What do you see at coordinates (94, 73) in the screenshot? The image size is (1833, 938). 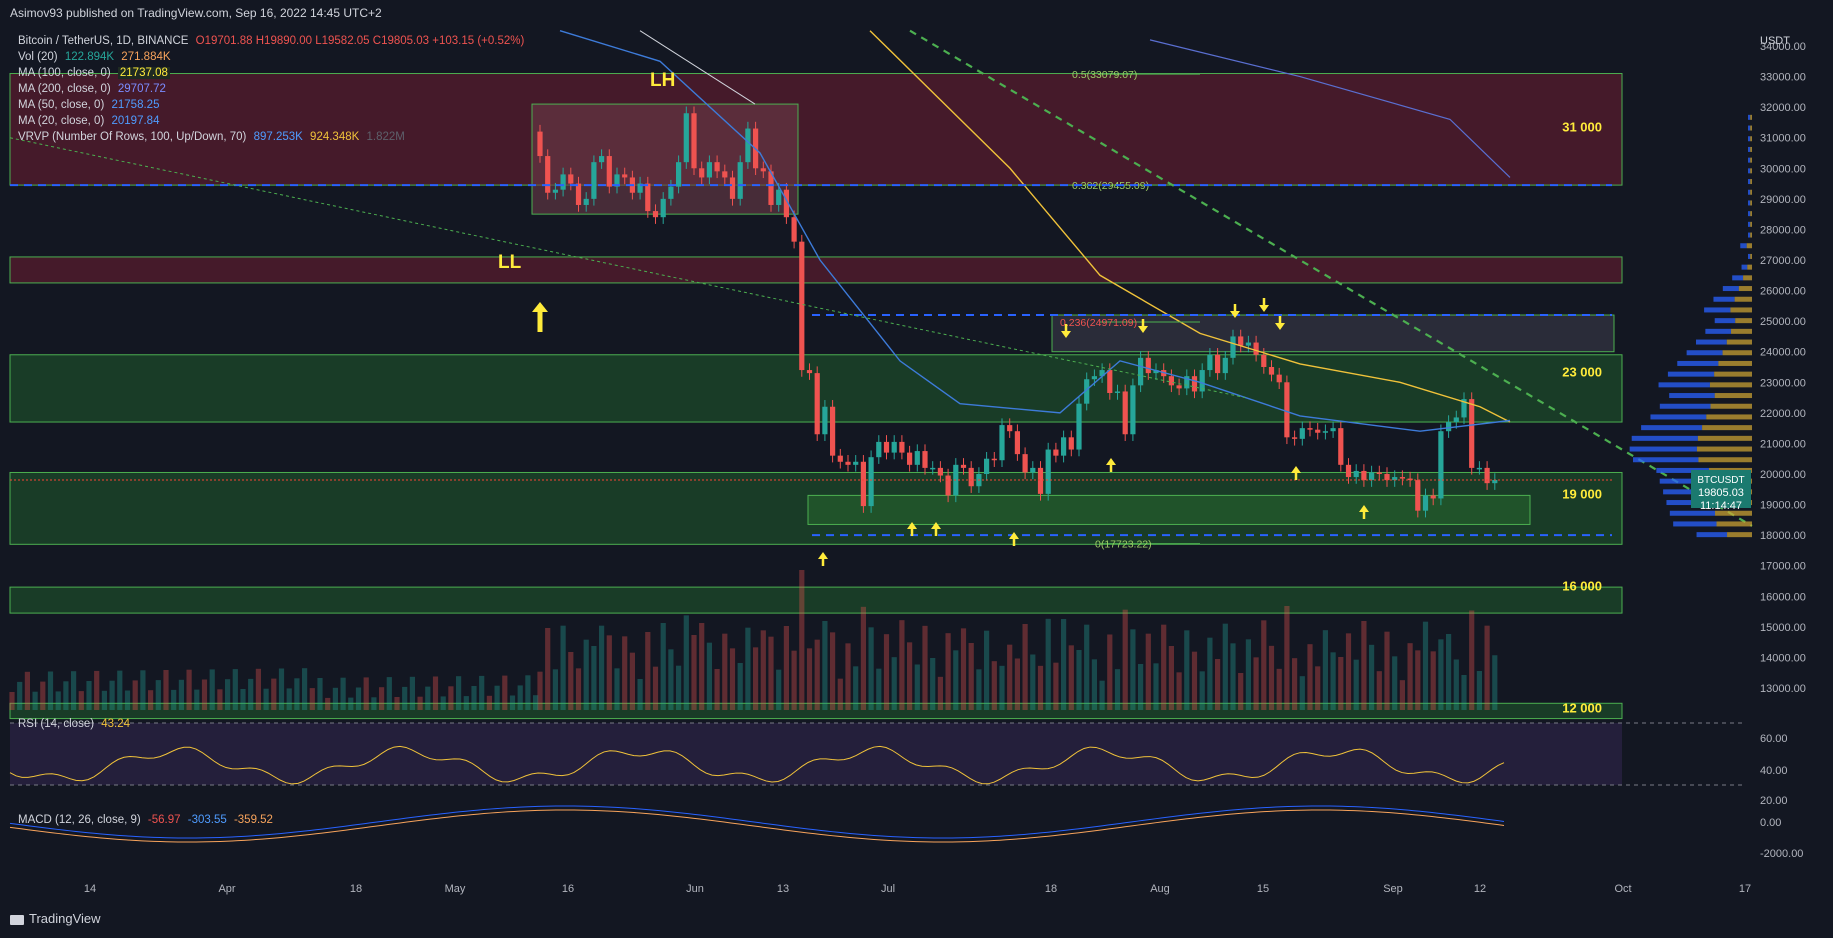 I see `legend-ma100: MA (100, close, 0) 21737.08` at bounding box center [94, 73].